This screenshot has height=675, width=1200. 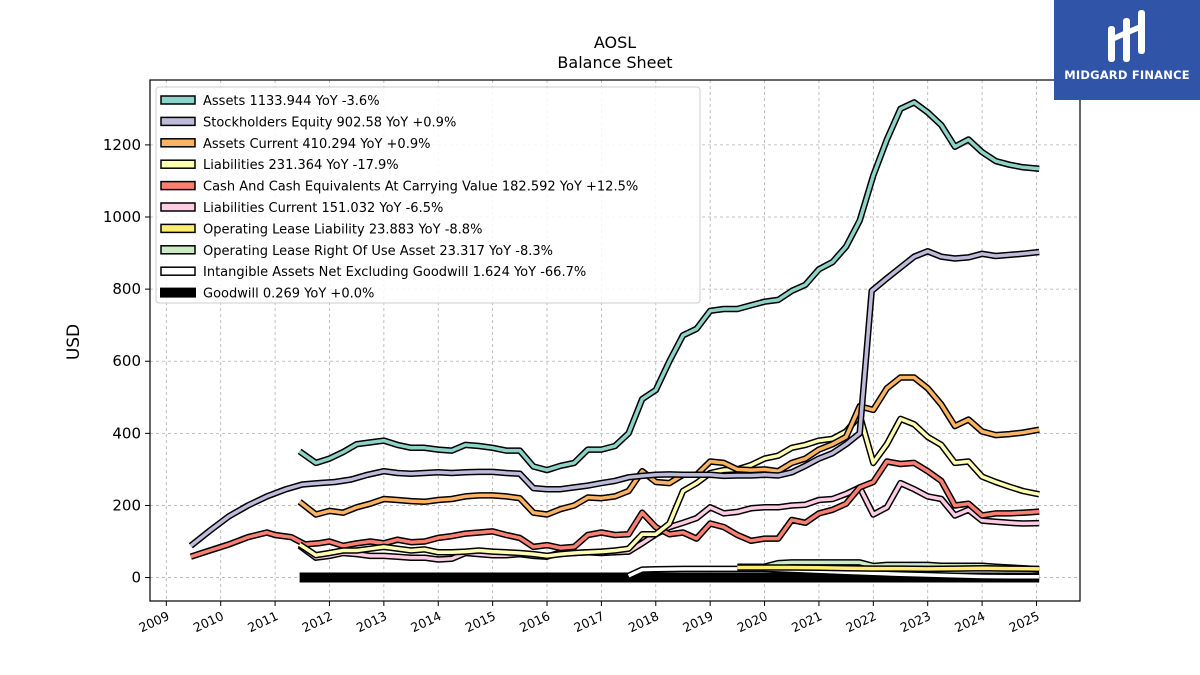 I want to click on y-tick-label: 600, so click(x=126, y=361).